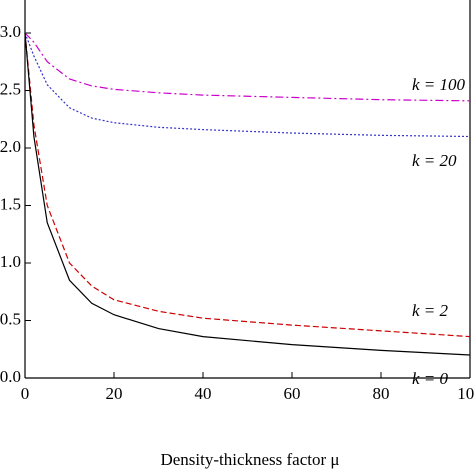 This screenshot has width=474, height=474. I want to click on x-tick-label: 100, so click(465, 393).